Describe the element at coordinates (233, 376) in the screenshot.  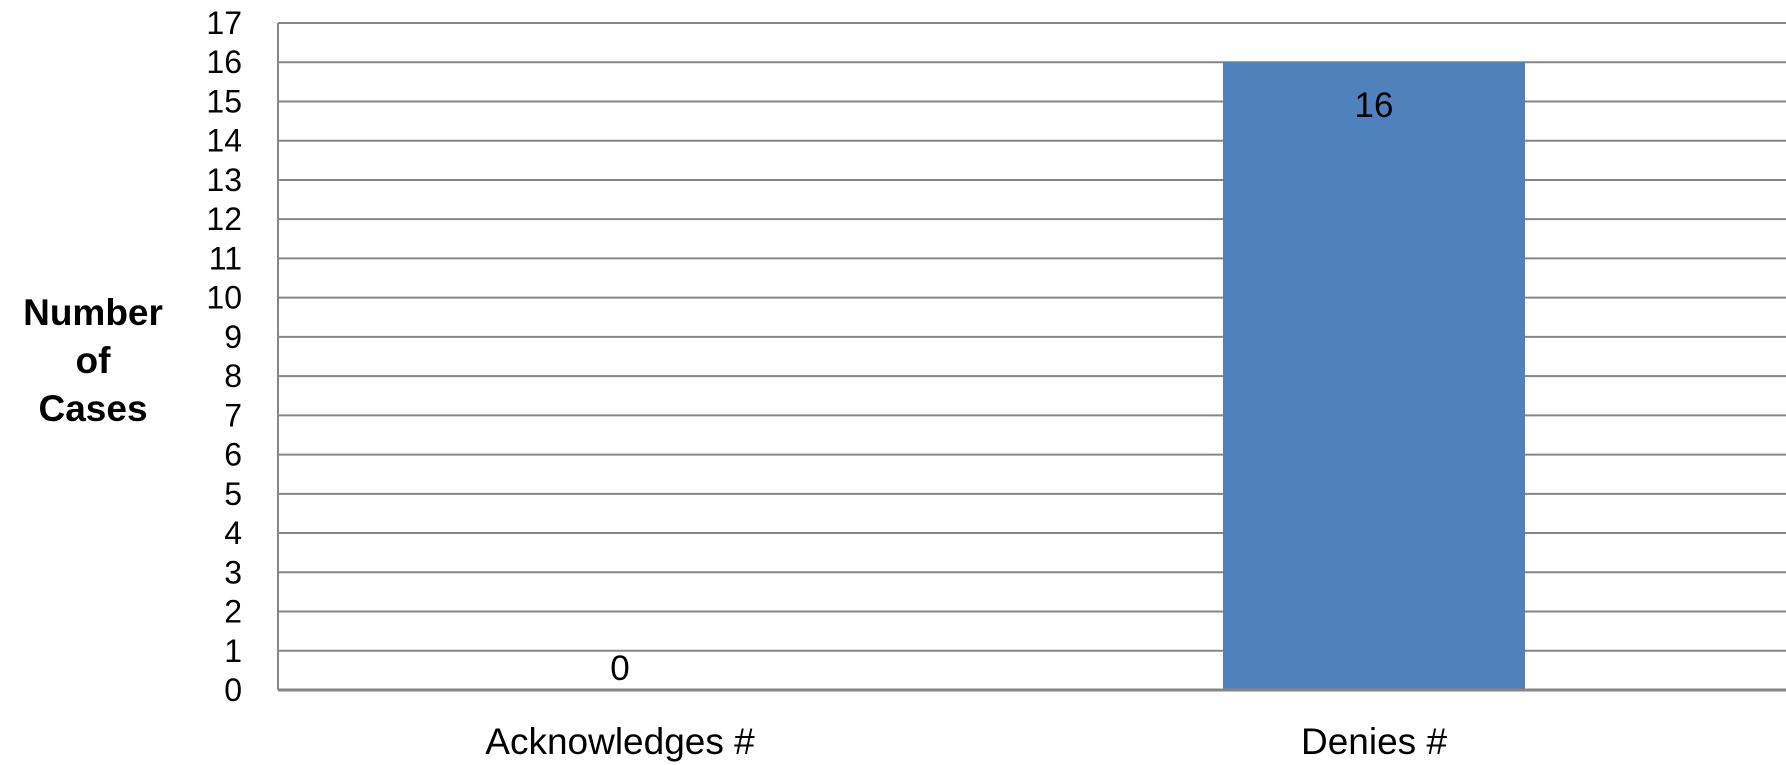
I see `y-tick-label: 8` at that location.